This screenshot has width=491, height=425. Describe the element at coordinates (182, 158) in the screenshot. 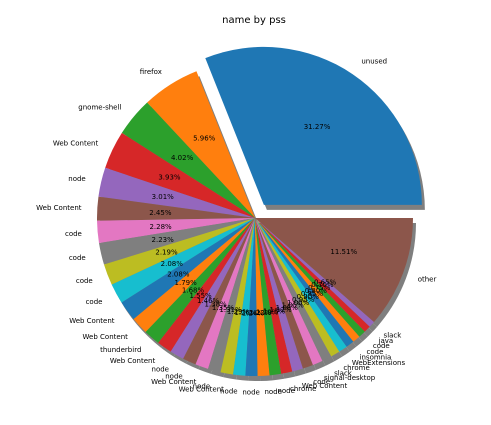

I see `slice-percent: 4.02%` at that location.